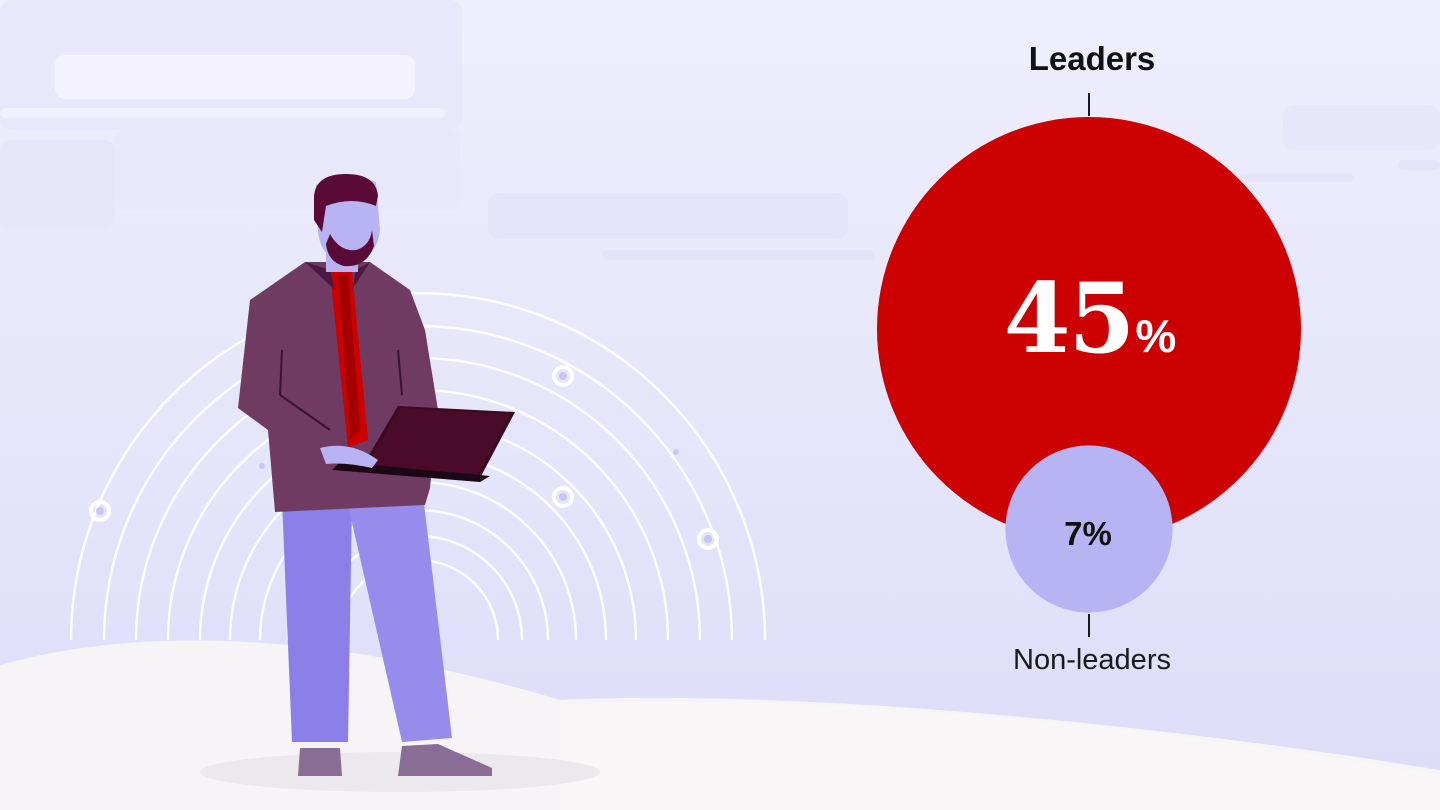 The height and width of the screenshot is (810, 1440). What do you see at coordinates (1088, 533) in the screenshot?
I see `value-label-nonleaders: 7%` at bounding box center [1088, 533].